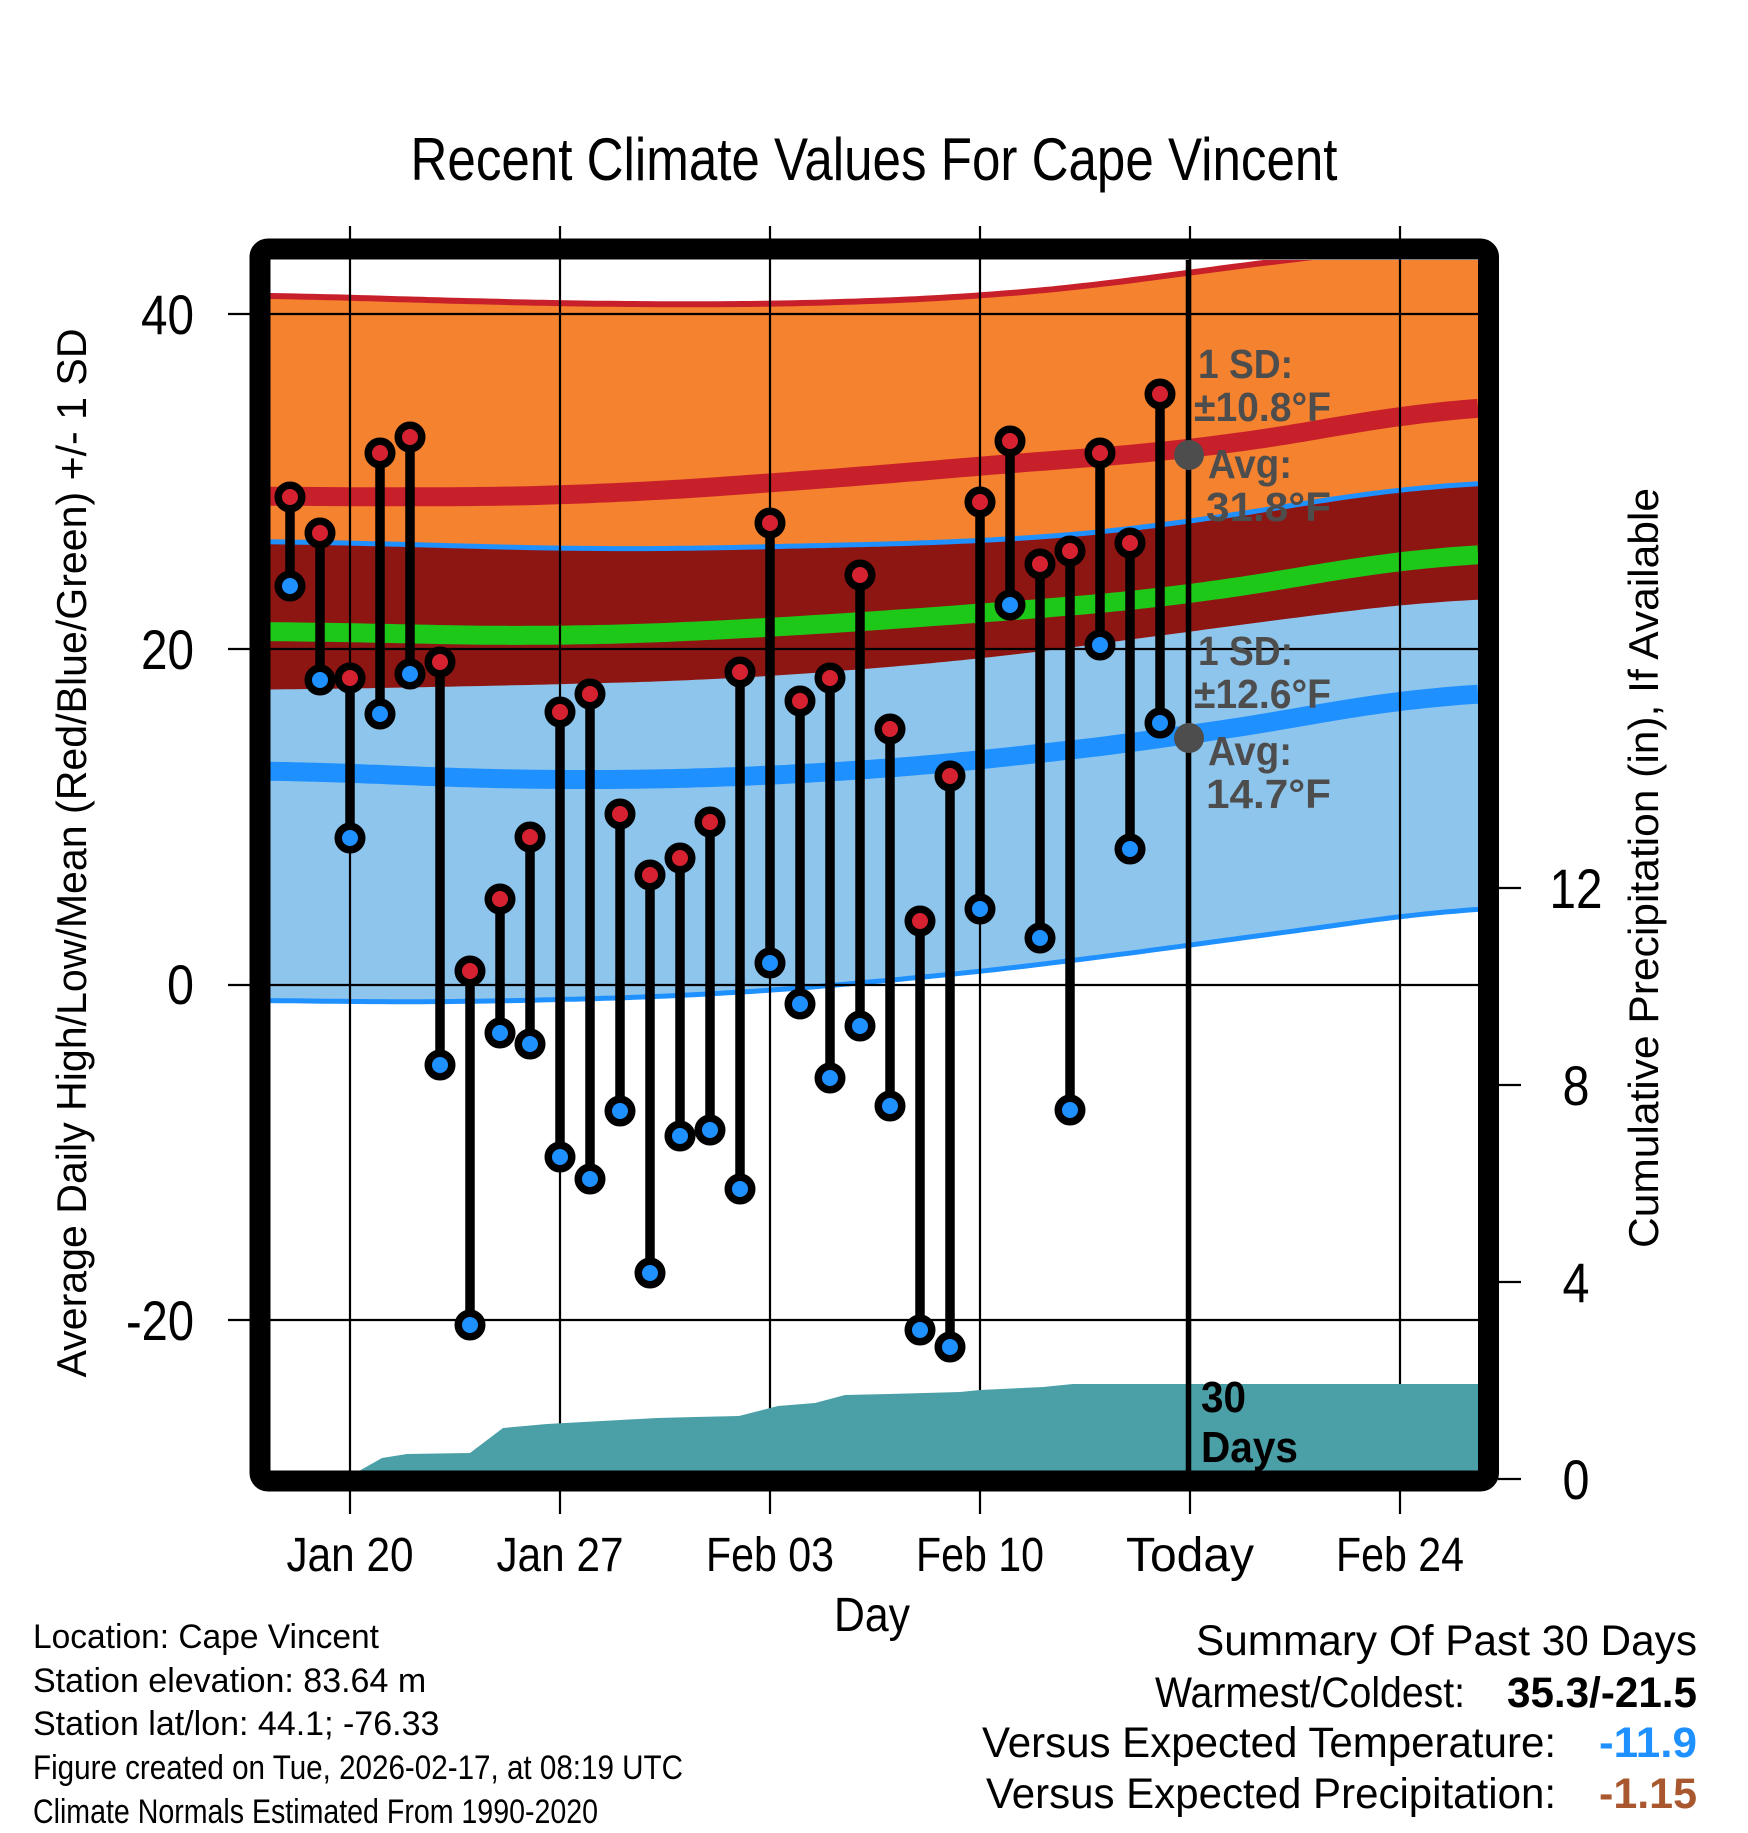 The image size is (1748, 1833). What do you see at coordinates (206, 1637) in the screenshot?
I see `svg-text: Location: Cape Vincent` at bounding box center [206, 1637].